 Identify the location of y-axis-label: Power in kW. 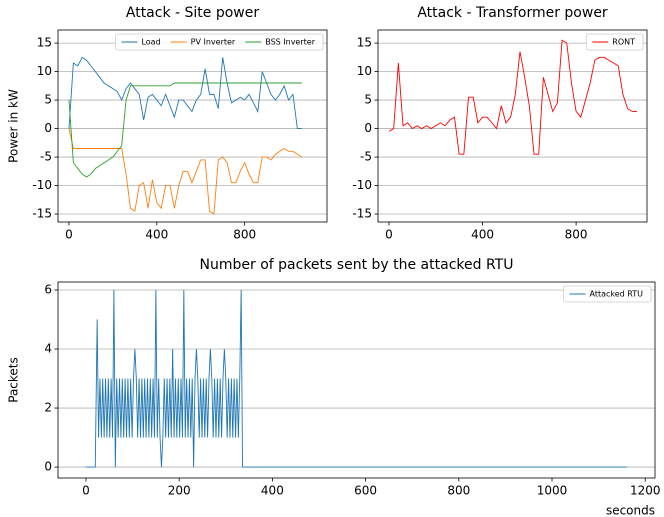
(14, 126).